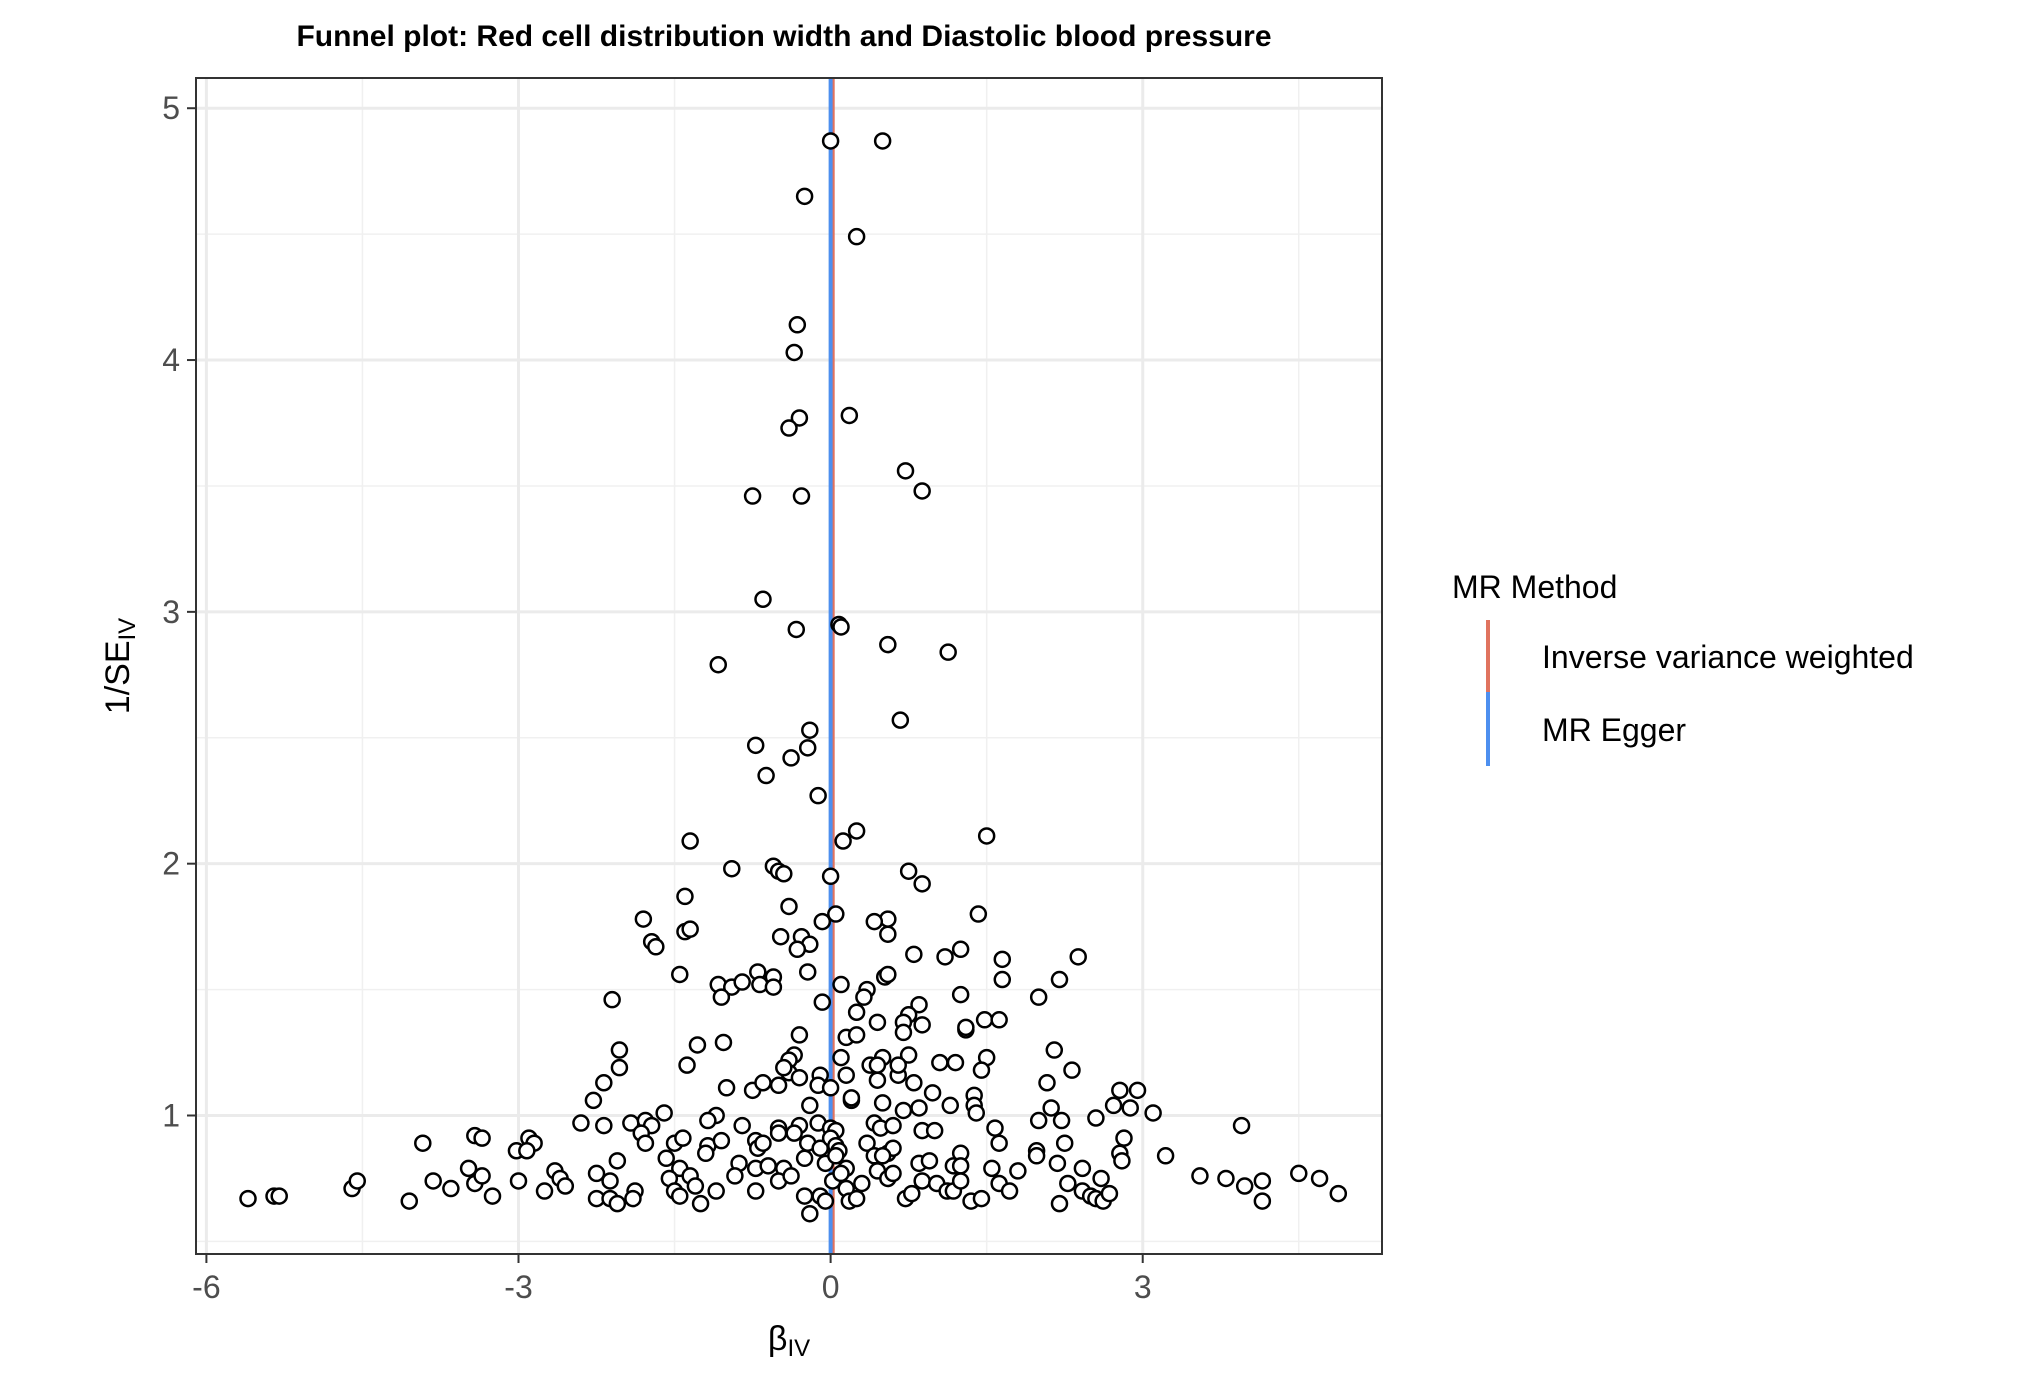 The image size is (2032, 1374). Describe the element at coordinates (206, 1287) in the screenshot. I see `x-tick-label: -6` at that location.